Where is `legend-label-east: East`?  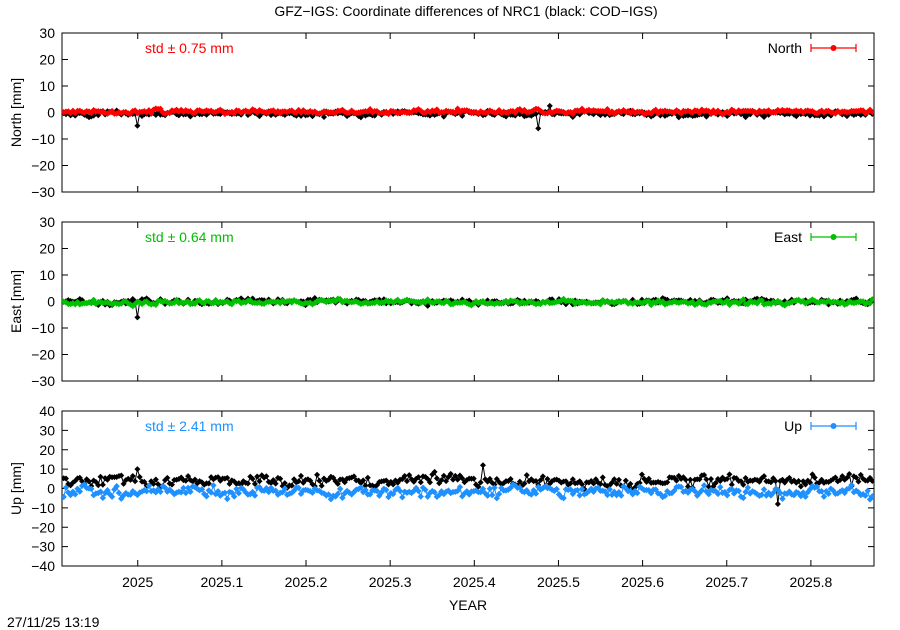
legend-label-east: East is located at coordinates (788, 237).